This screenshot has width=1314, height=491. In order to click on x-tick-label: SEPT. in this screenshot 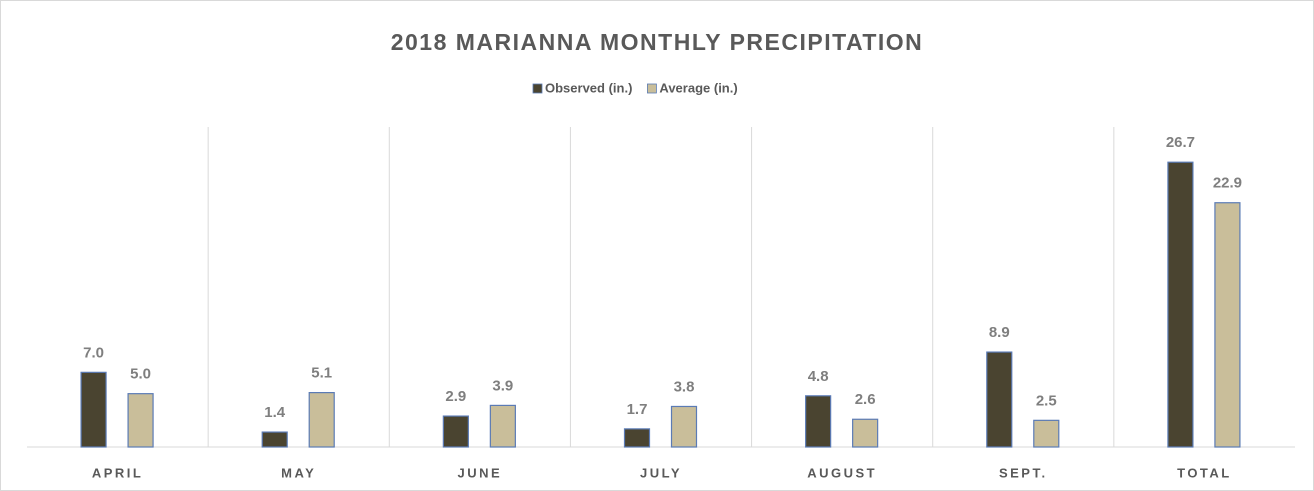, I will do `click(1023, 472)`.